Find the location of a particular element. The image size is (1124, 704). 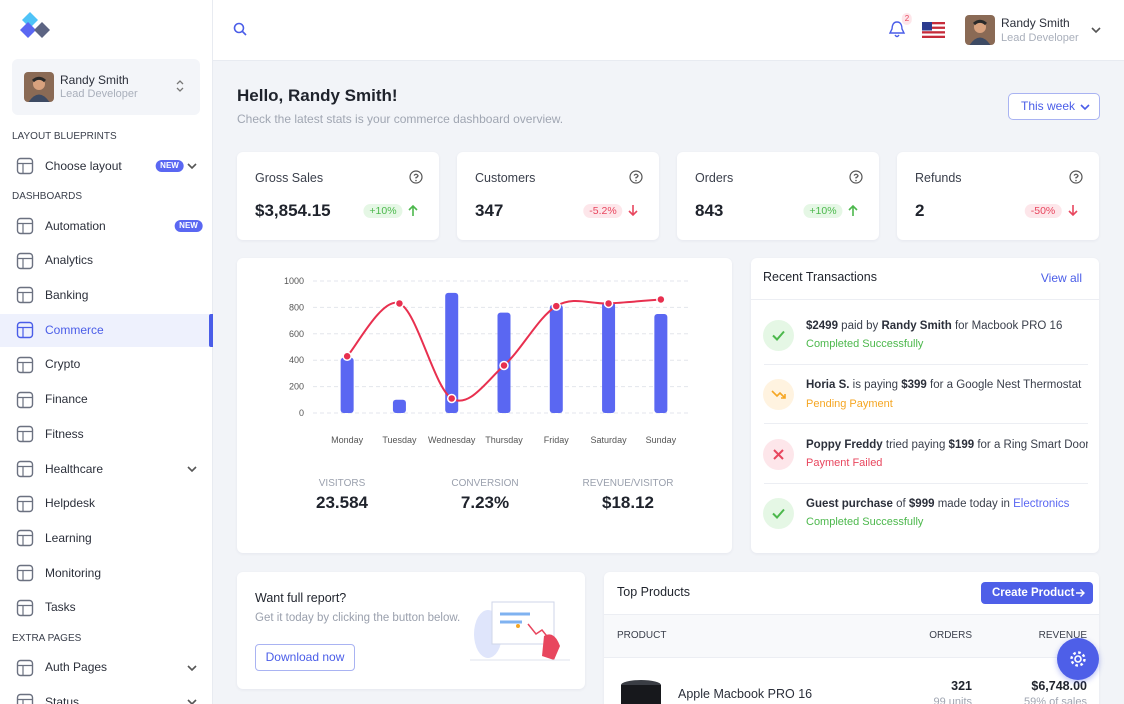

user-name: Randy Smith is located at coordinates (94, 79).